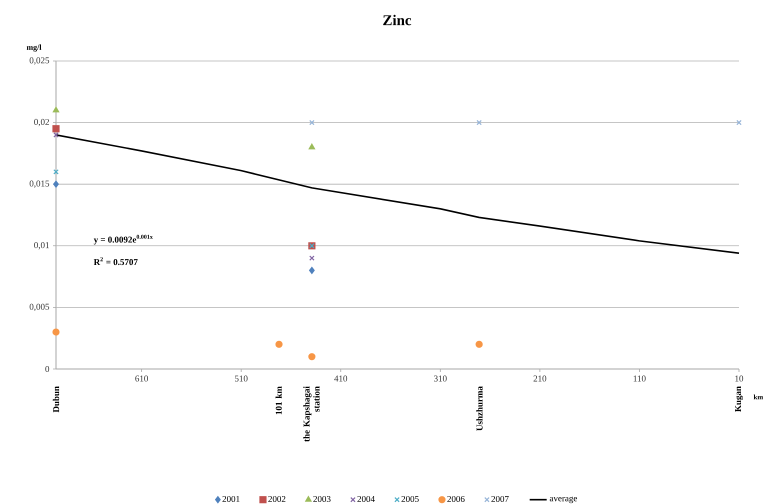  Describe the element at coordinates (40, 184) in the screenshot. I see `y-tick-label: 0,015` at that location.